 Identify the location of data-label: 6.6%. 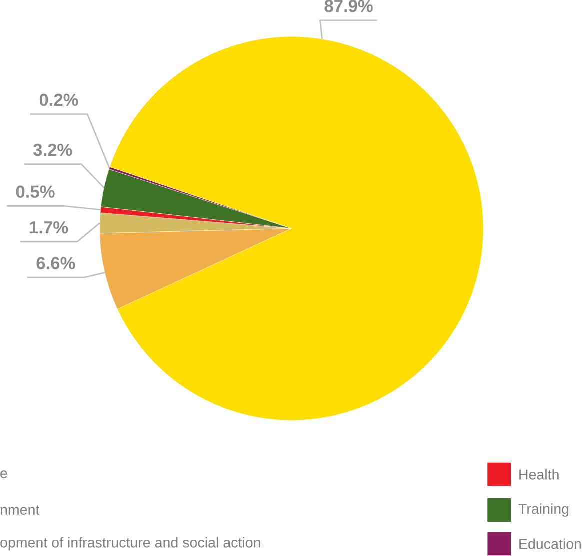
(56, 263).